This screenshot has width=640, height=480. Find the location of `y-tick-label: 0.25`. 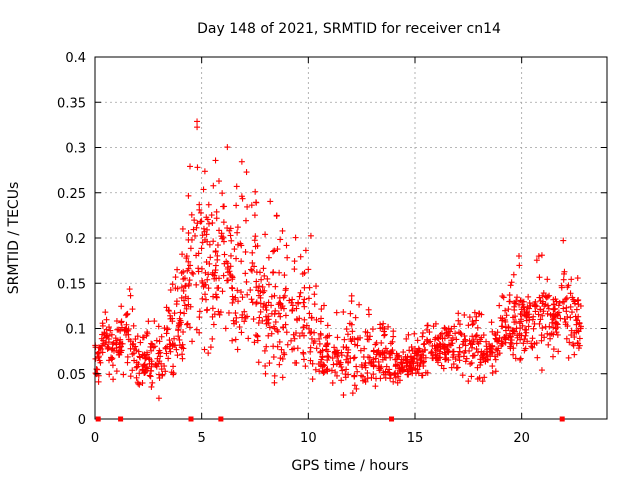

y-tick-label: 0.25 is located at coordinates (71, 194).